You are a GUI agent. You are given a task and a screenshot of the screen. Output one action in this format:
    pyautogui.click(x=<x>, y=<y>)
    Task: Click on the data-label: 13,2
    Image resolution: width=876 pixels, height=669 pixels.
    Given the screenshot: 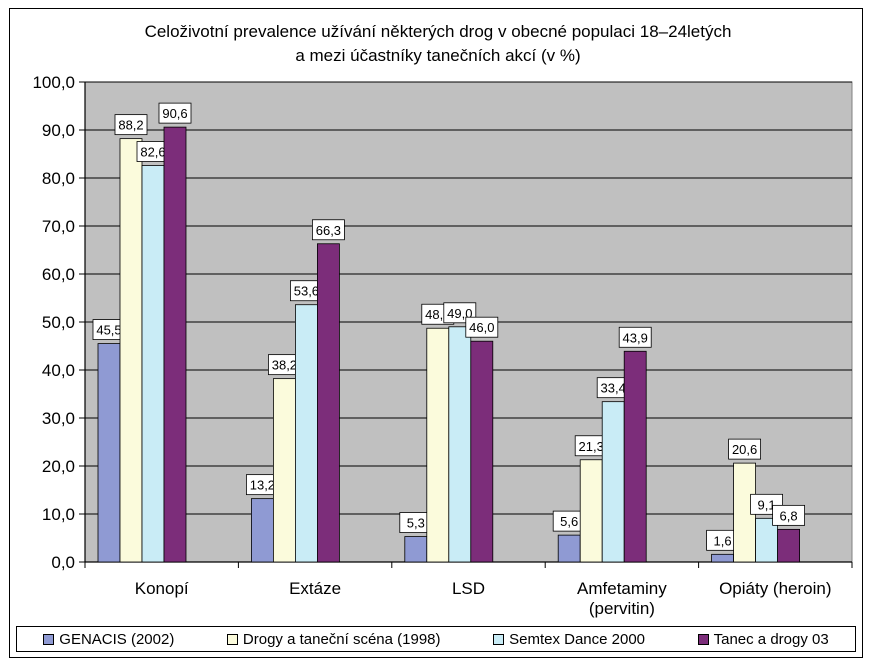 What is the action you would take?
    pyautogui.click(x=262, y=485)
    